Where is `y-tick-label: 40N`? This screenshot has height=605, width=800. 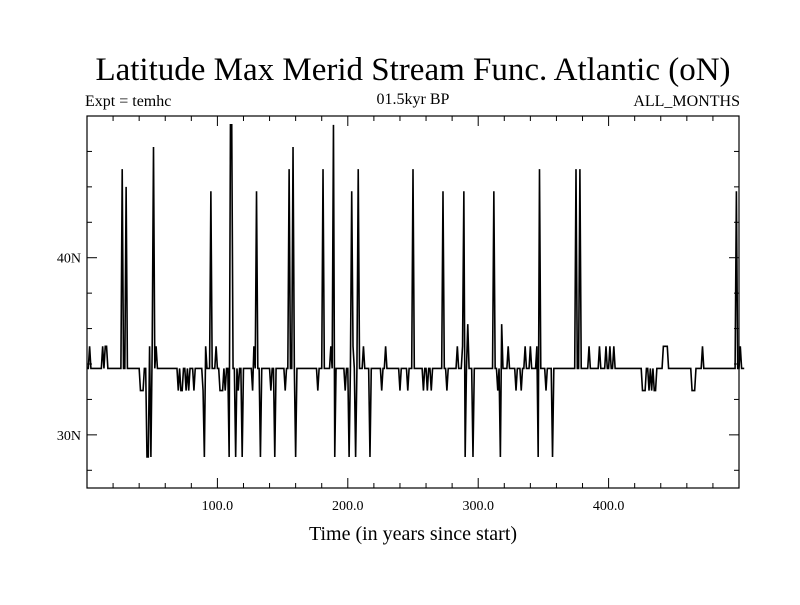 y-tick-label: 40N is located at coordinates (69, 259).